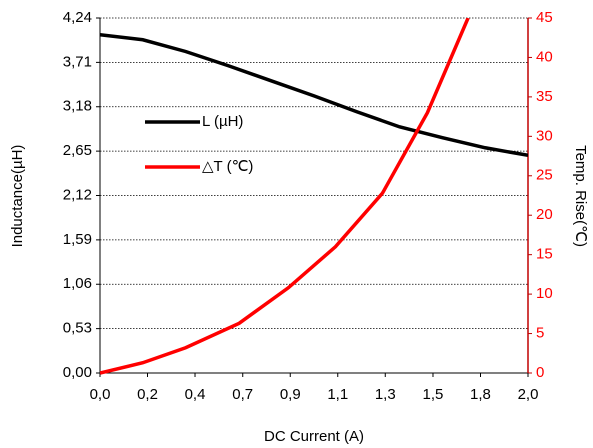  What do you see at coordinates (242, 394) in the screenshot?
I see `x-tick-label: 0,7` at bounding box center [242, 394].